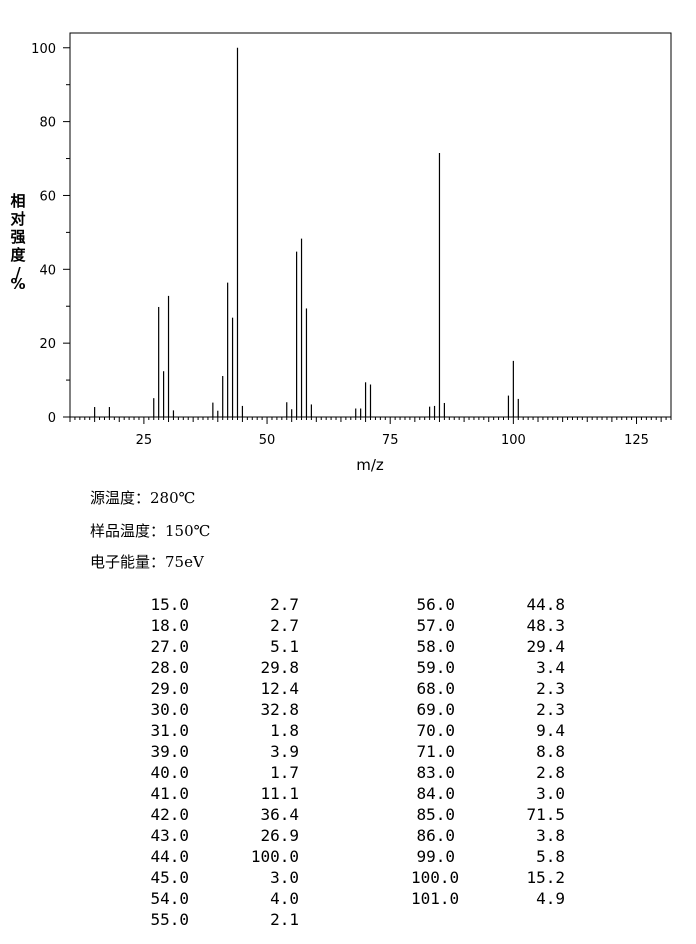  I want to click on condition-label: 电子能量：, so click(128, 562).